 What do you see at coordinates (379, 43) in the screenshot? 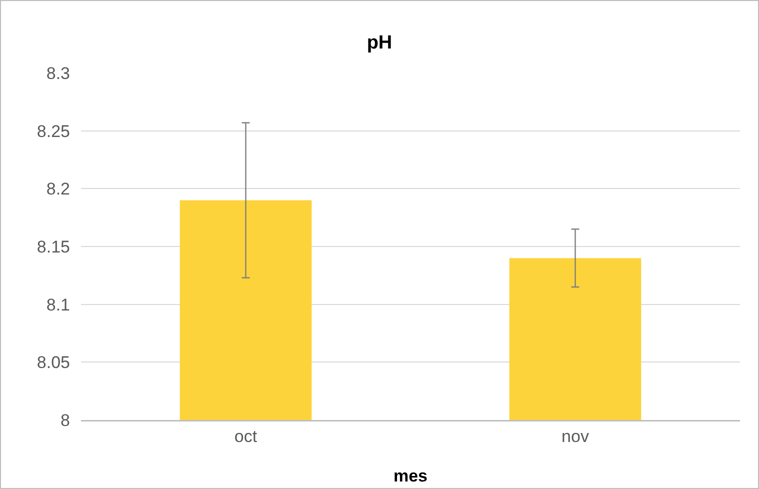
I see `chart-title: pH` at bounding box center [379, 43].